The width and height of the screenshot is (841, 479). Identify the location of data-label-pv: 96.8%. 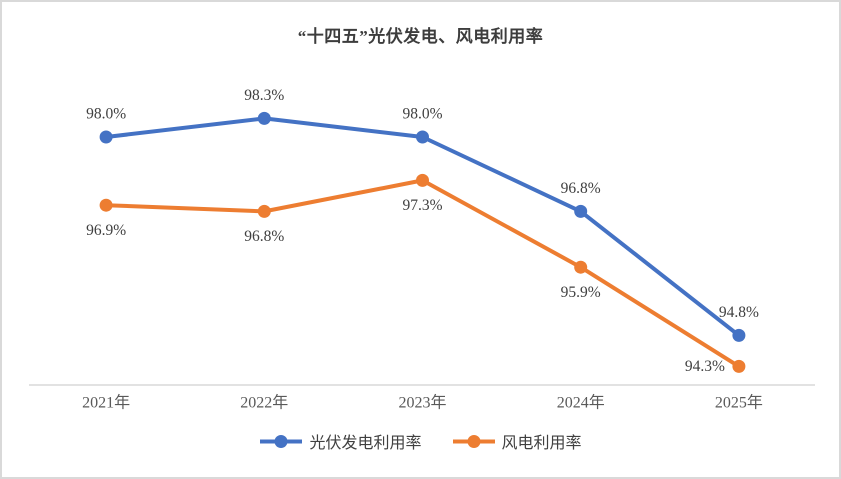
(581, 188).